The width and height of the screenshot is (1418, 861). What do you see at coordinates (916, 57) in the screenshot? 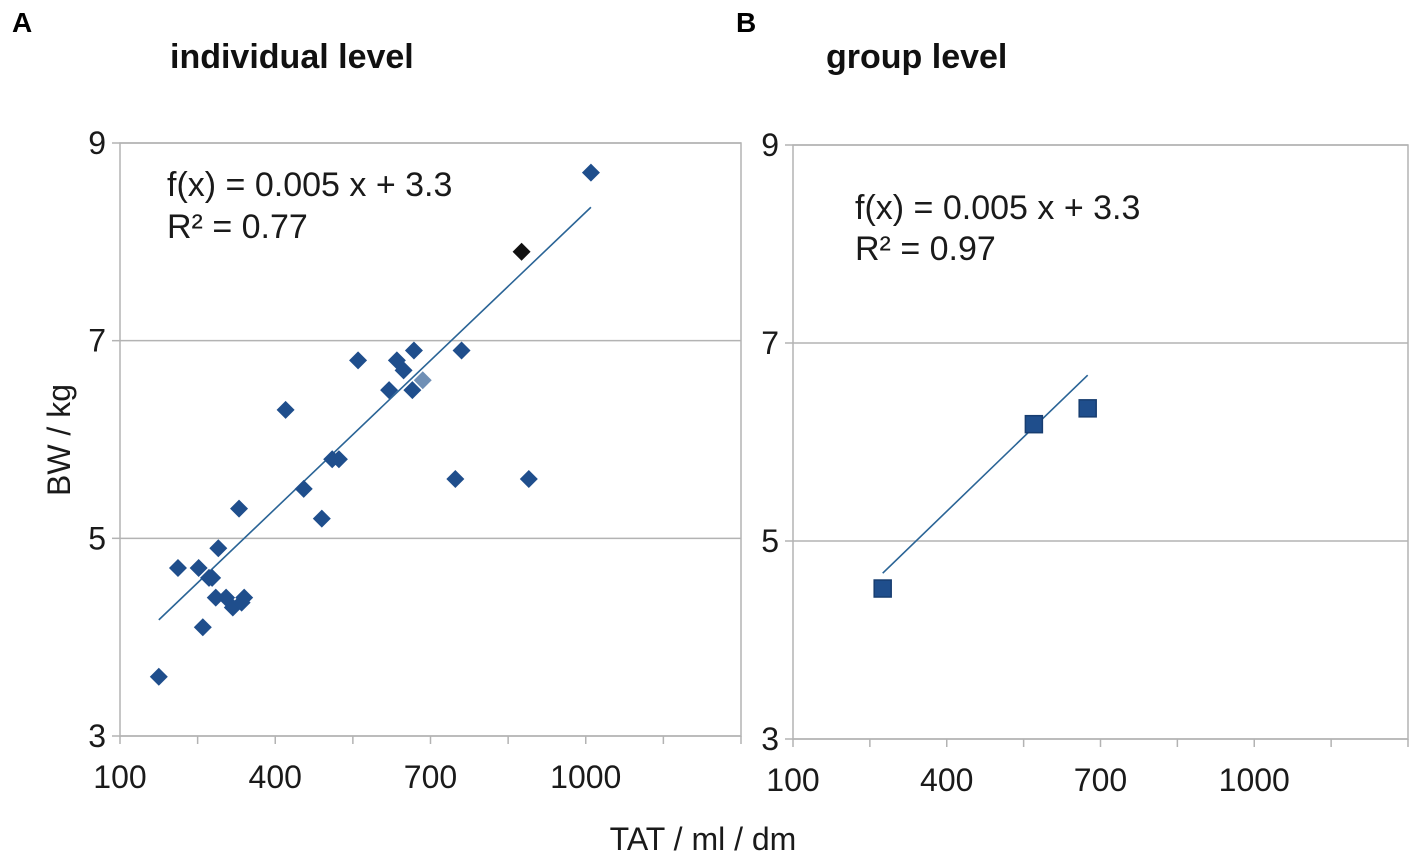
I see `panel-b-title: group level` at bounding box center [916, 57].